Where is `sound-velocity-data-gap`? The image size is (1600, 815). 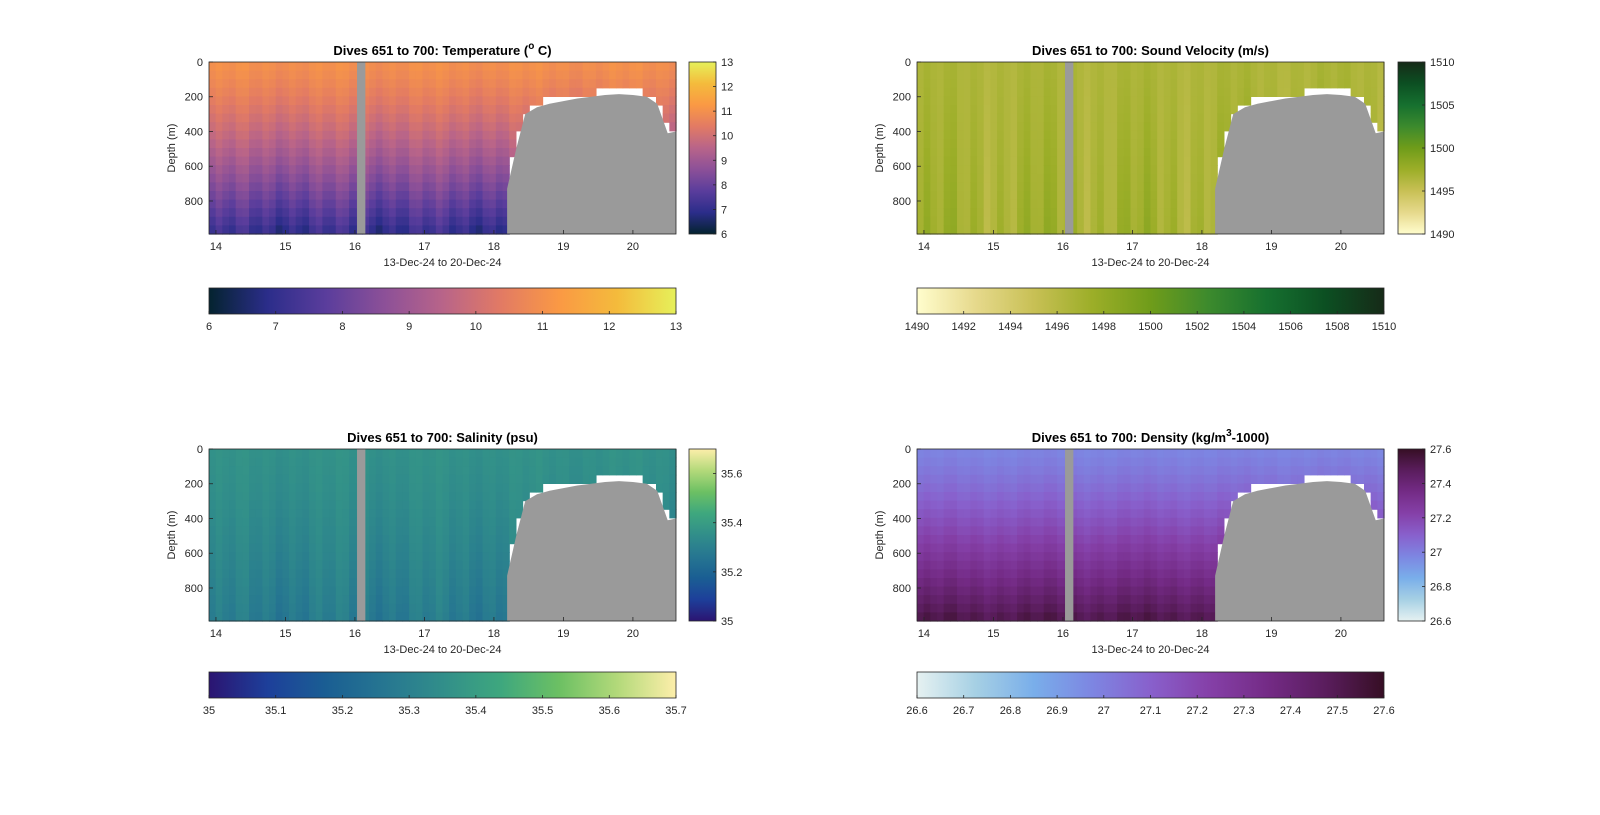
sound-velocity-data-gap is located at coordinates (1069, 148).